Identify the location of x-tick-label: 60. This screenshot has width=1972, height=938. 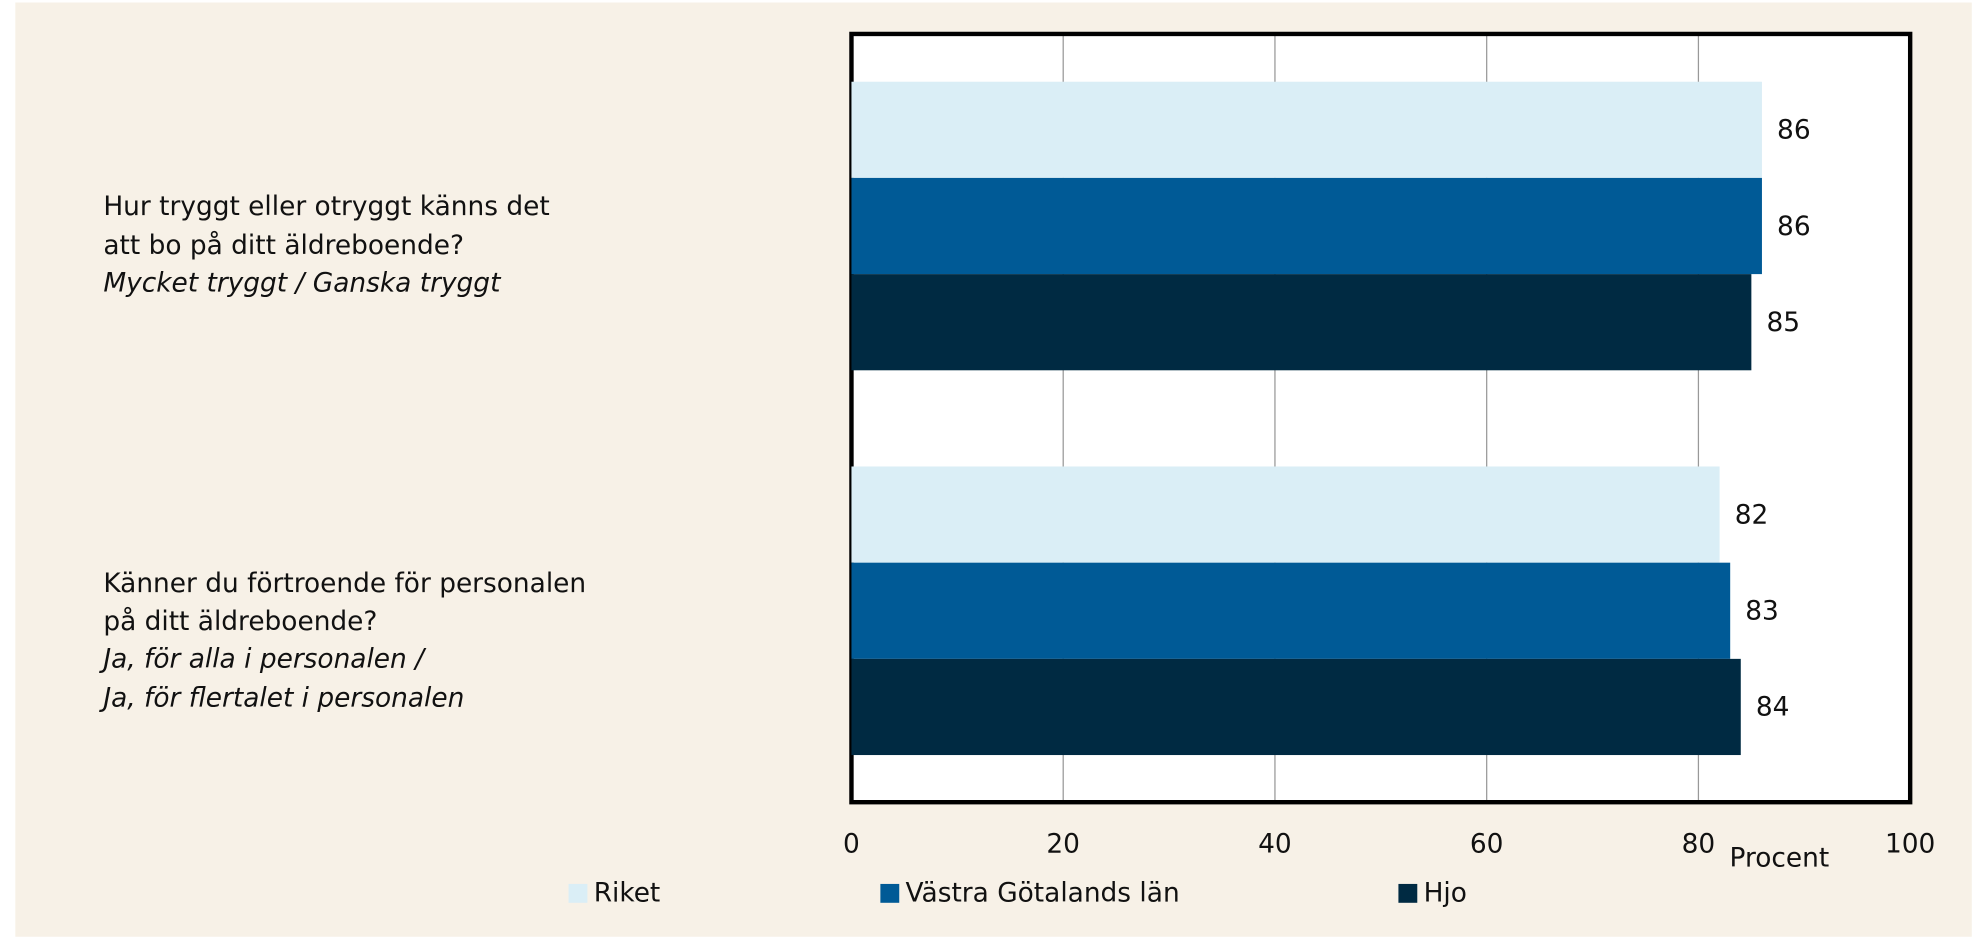
(1487, 843).